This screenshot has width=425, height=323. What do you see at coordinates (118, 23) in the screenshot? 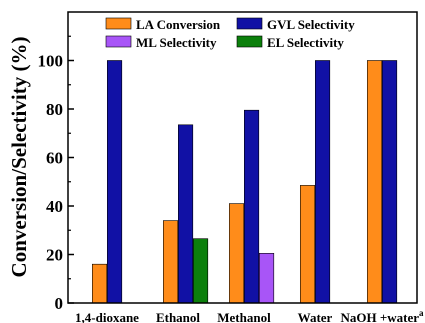
I see `legend-swatch-la-conversion` at bounding box center [118, 23].